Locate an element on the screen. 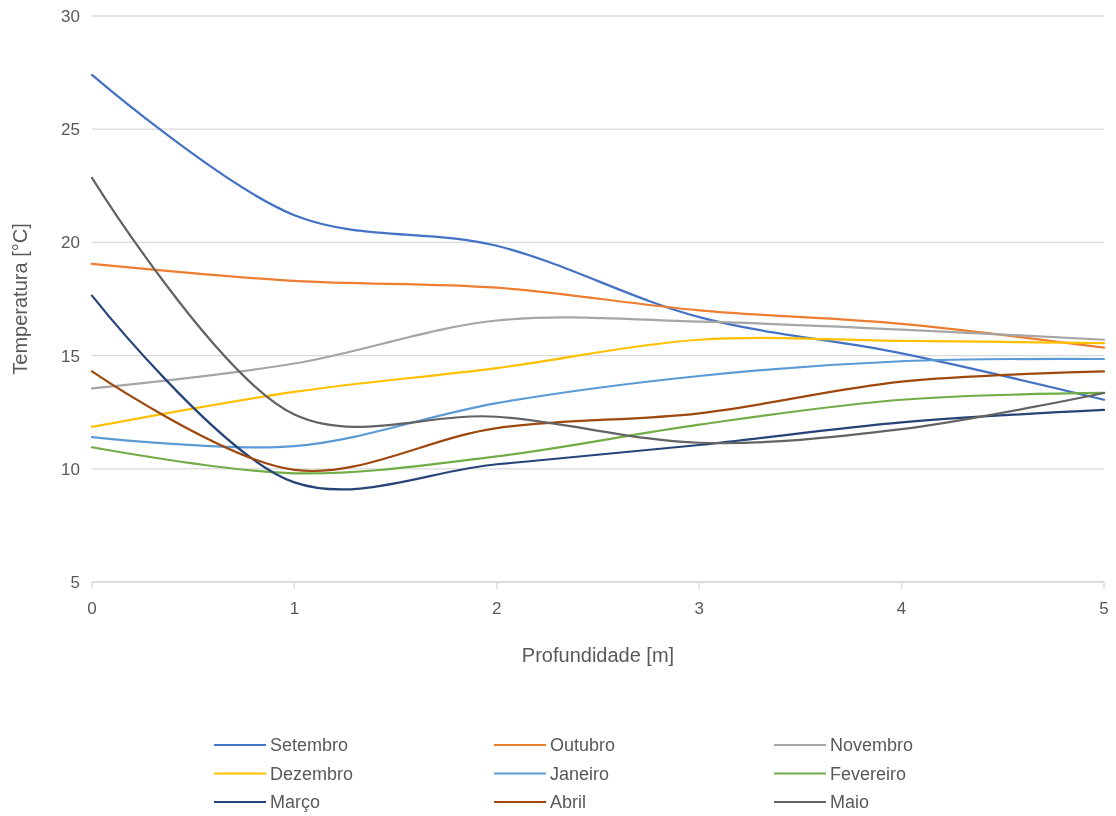 Image resolution: width=1116 pixels, height=816 pixels. y-tick-label: 15 is located at coordinates (70, 356).